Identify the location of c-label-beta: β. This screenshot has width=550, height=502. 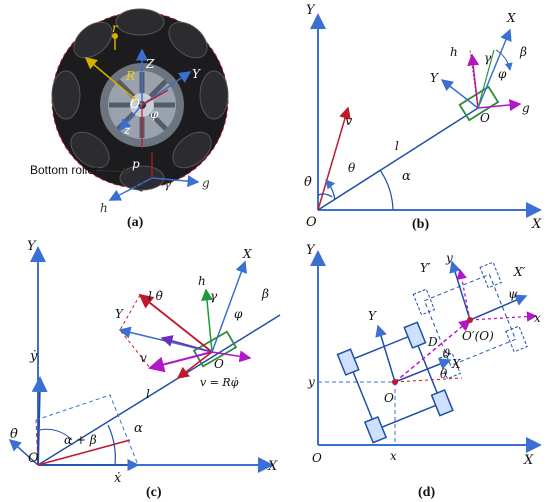
(265, 294).